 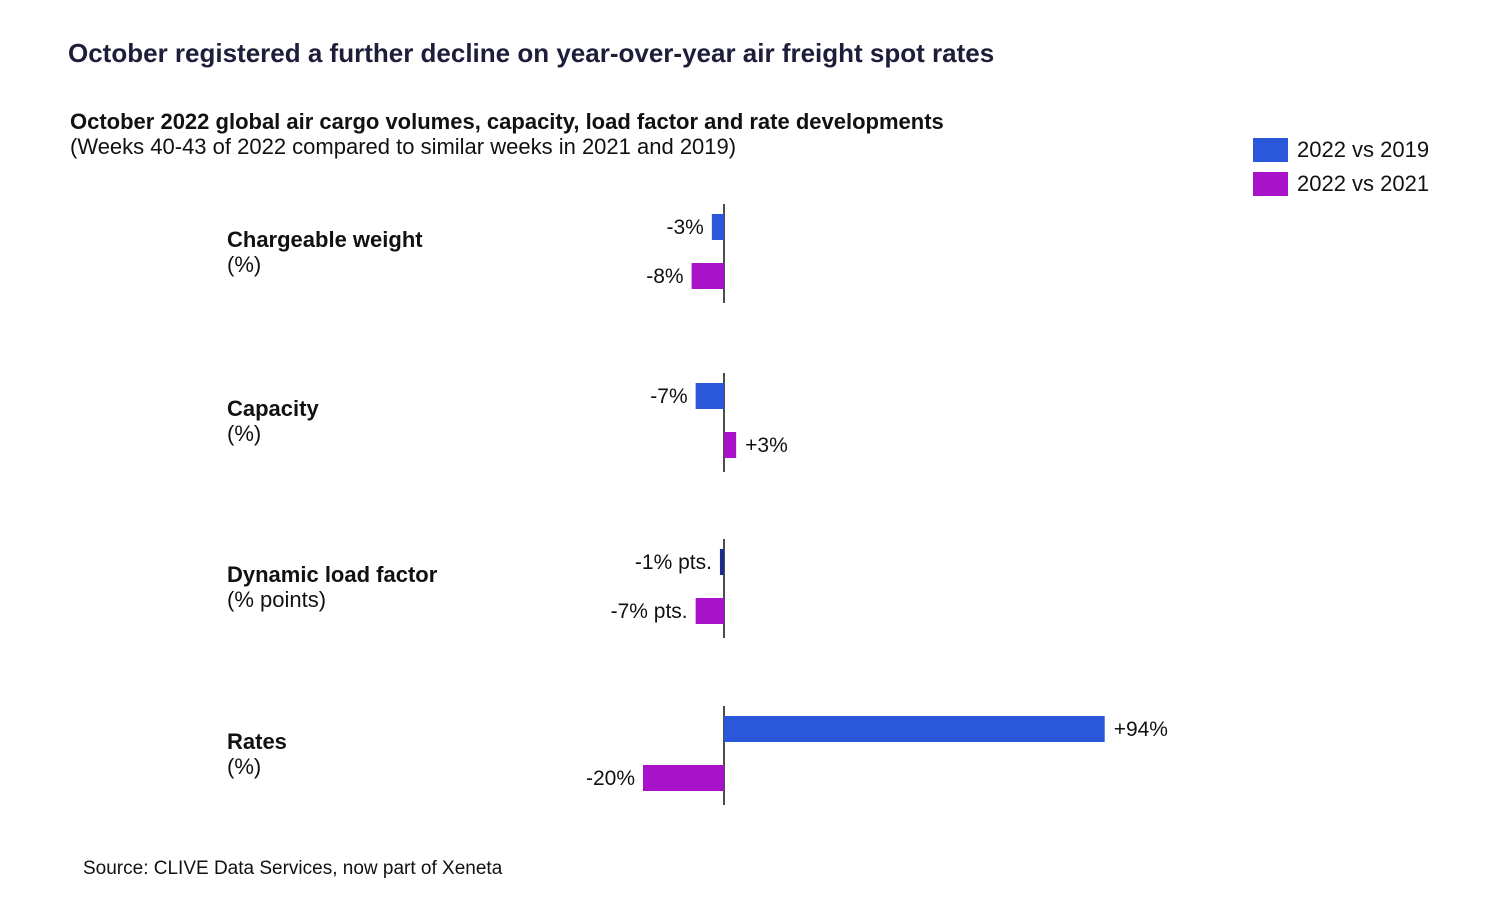 I want to click on bar-dynamic-load-factor-2022-vs-2019, so click(x=721, y=562).